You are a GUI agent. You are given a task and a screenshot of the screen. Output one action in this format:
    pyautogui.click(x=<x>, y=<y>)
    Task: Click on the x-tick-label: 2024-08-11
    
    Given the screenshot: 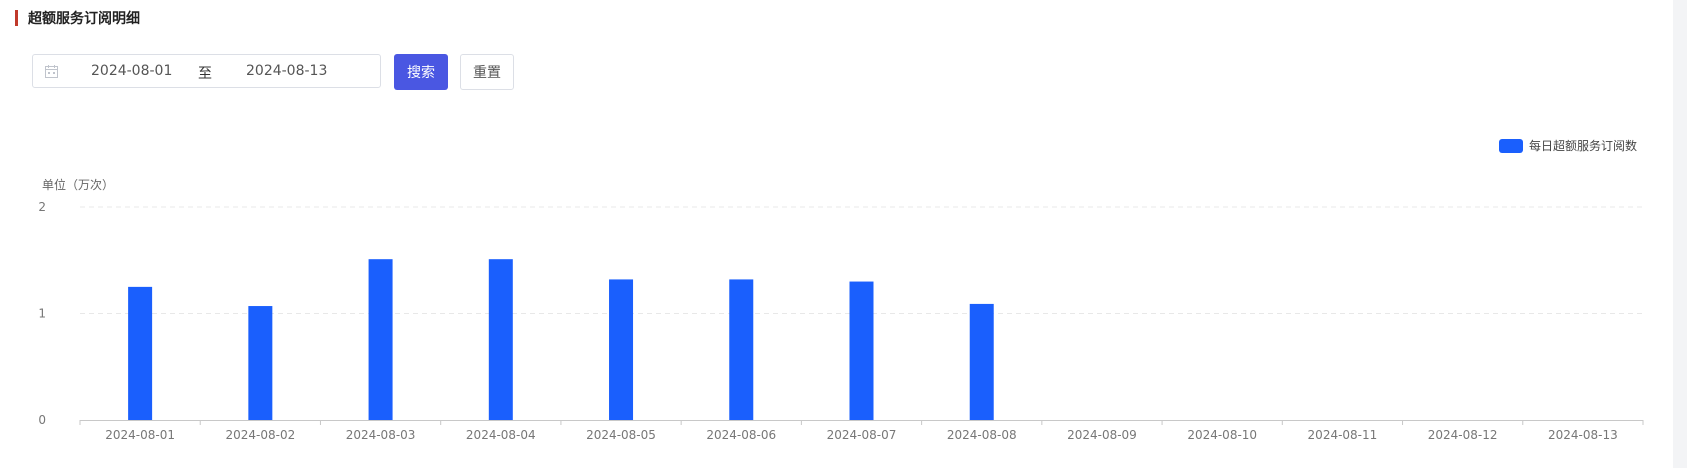 What is the action you would take?
    pyautogui.click(x=1343, y=435)
    